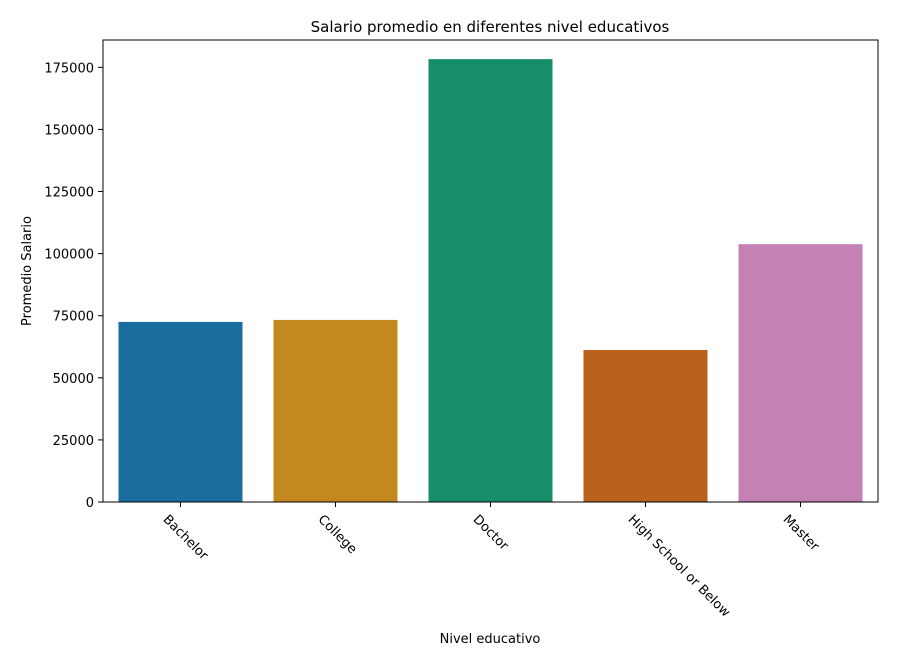  What do you see at coordinates (800, 373) in the screenshot?
I see `bar-master` at bounding box center [800, 373].